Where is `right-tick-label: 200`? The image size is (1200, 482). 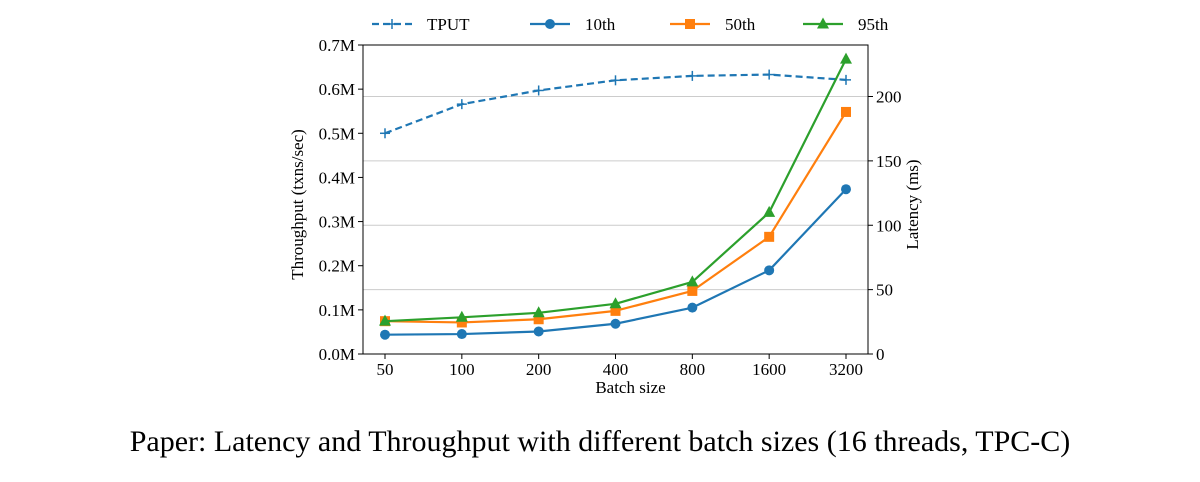 right-tick-label: 200 is located at coordinates (889, 97).